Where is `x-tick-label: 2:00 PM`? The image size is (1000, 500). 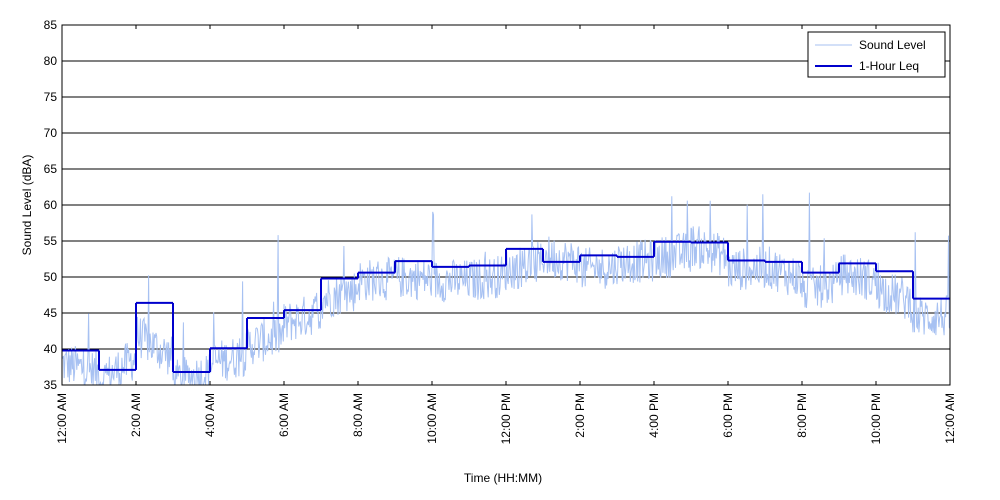
x-tick-label: 2:00 PM is located at coordinates (580, 415).